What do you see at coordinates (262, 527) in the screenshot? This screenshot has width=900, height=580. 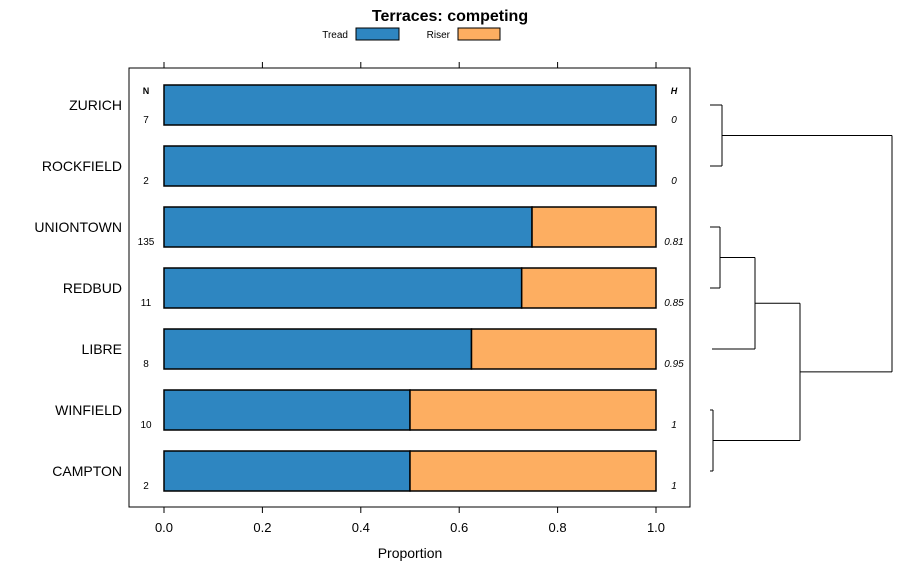 I see `x-tick-label: 0.2` at bounding box center [262, 527].